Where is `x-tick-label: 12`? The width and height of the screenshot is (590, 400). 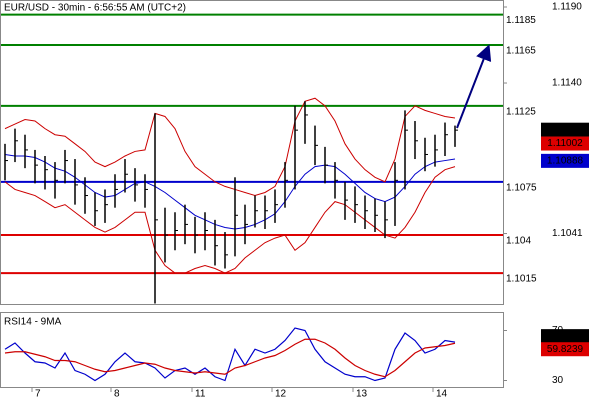
x-tick-label: 12 is located at coordinates (281, 394).